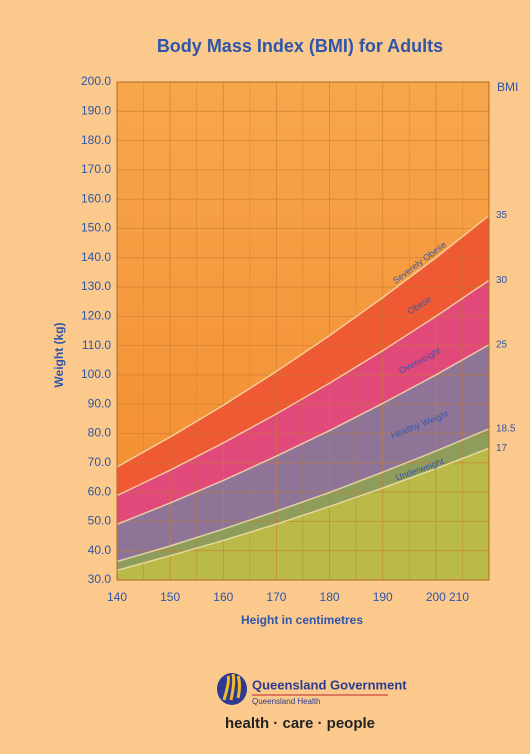  I want to click on bmi-label: 25, so click(502, 344).